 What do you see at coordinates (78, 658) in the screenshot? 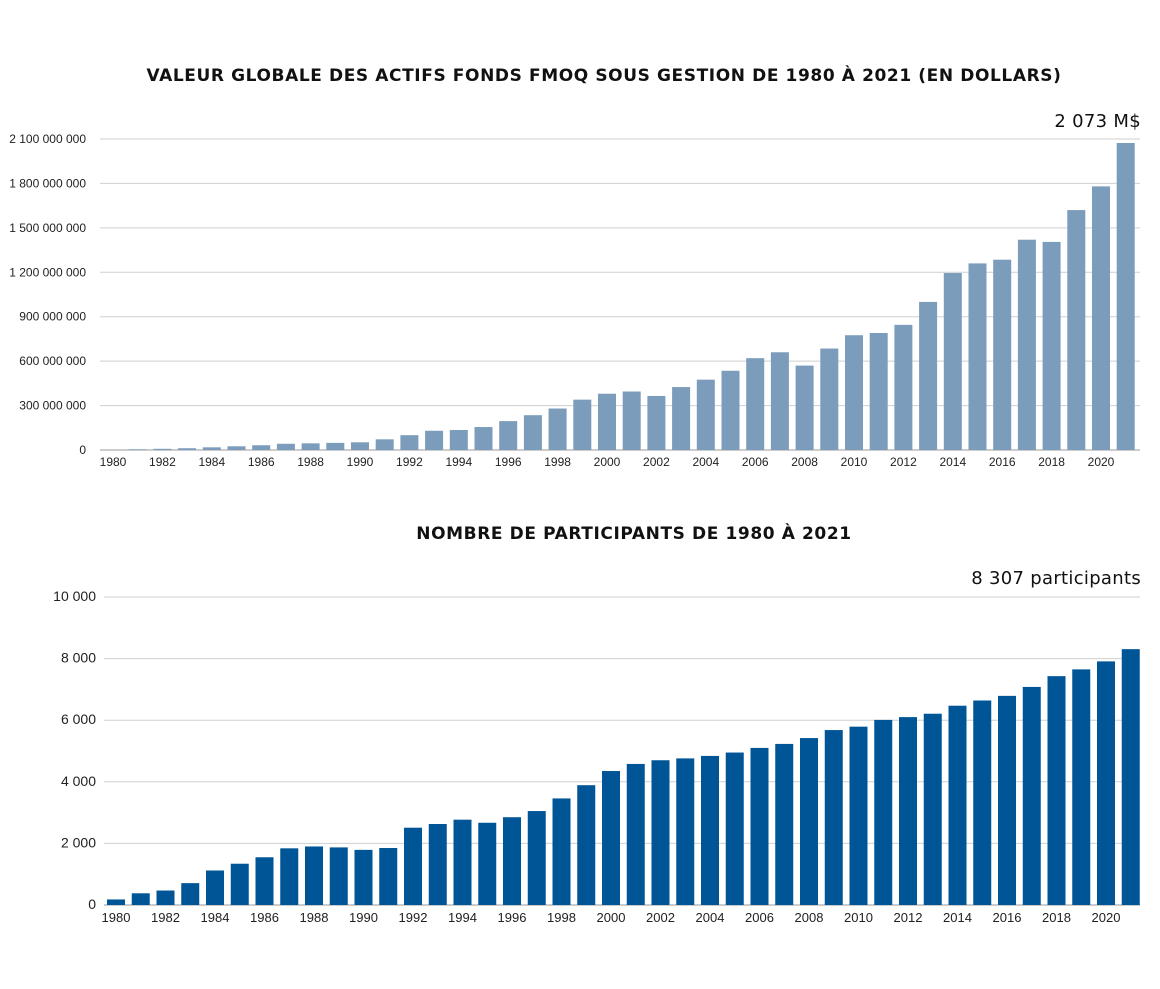
I see `y-tick-label: 8 000` at bounding box center [78, 658].